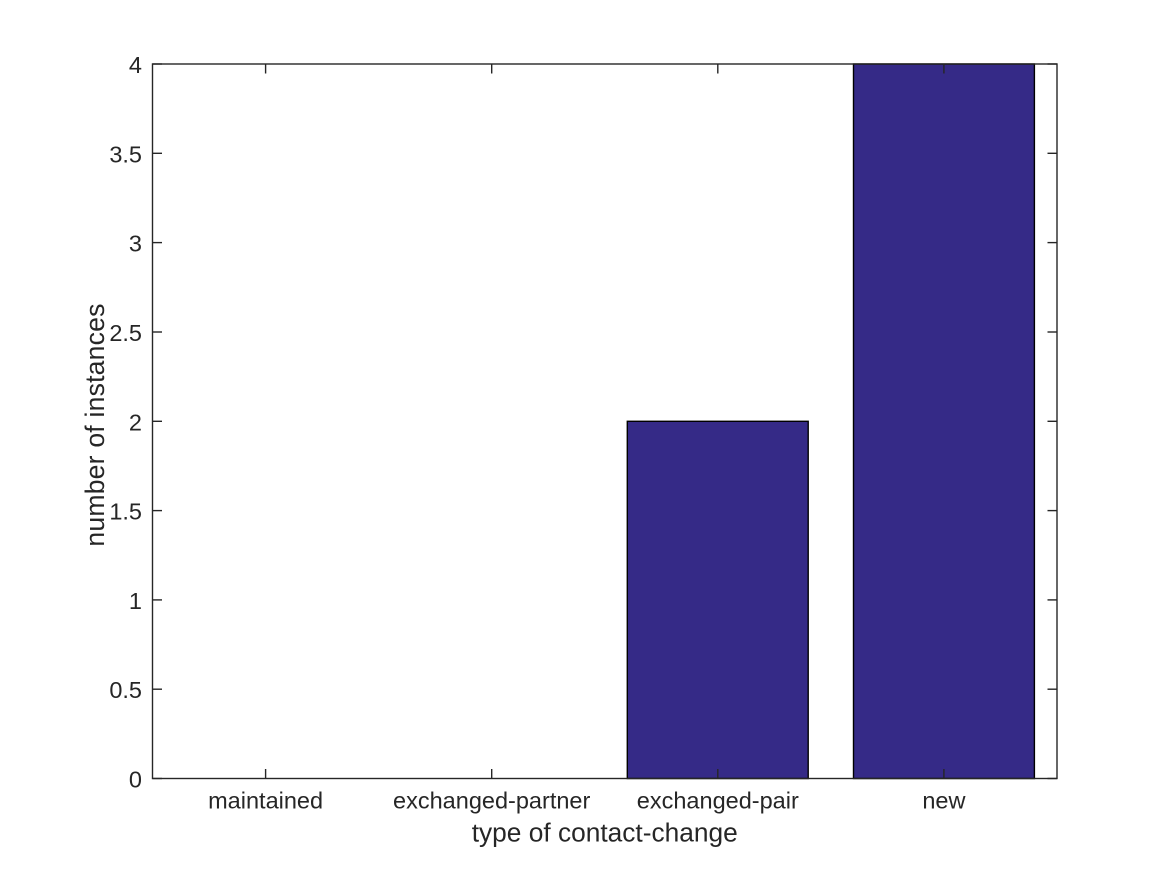 Image resolution: width=1167 pixels, height=875 pixels. Describe the element at coordinates (491, 801) in the screenshot. I see `svg-text: exchanged-partner` at that location.